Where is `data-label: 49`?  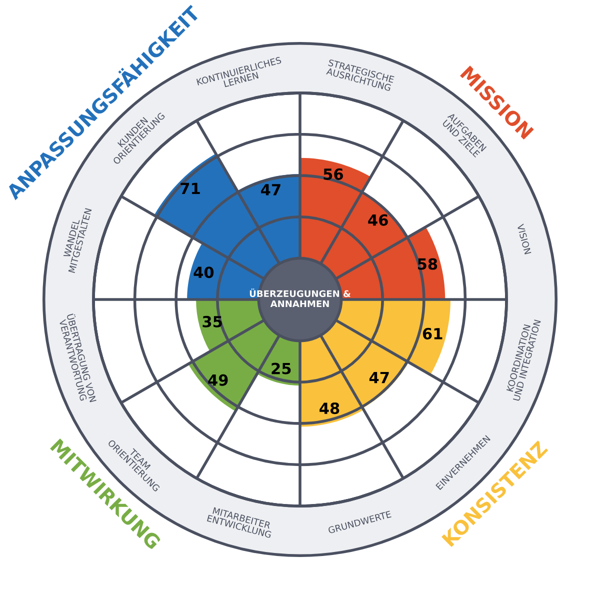 data-label: 49 is located at coordinates (218, 380).